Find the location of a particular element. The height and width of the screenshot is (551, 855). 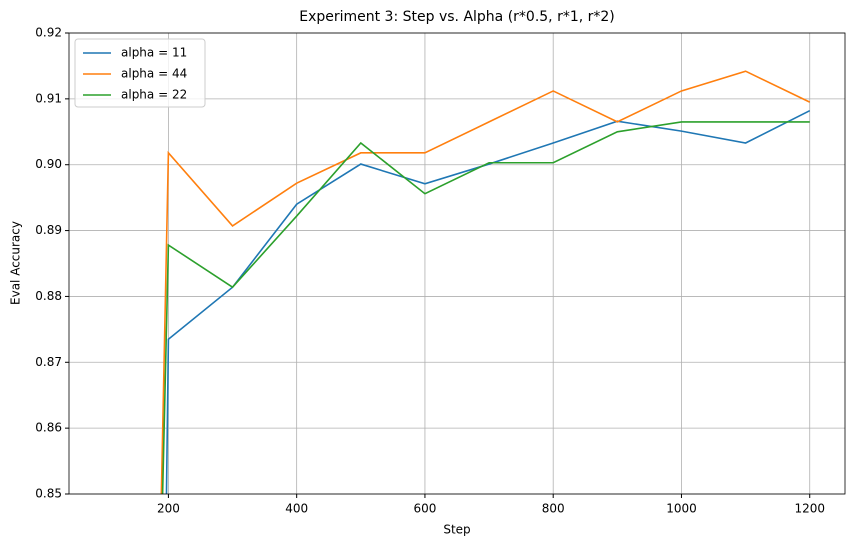

legend-label: alpha = 44 is located at coordinates (154, 74).